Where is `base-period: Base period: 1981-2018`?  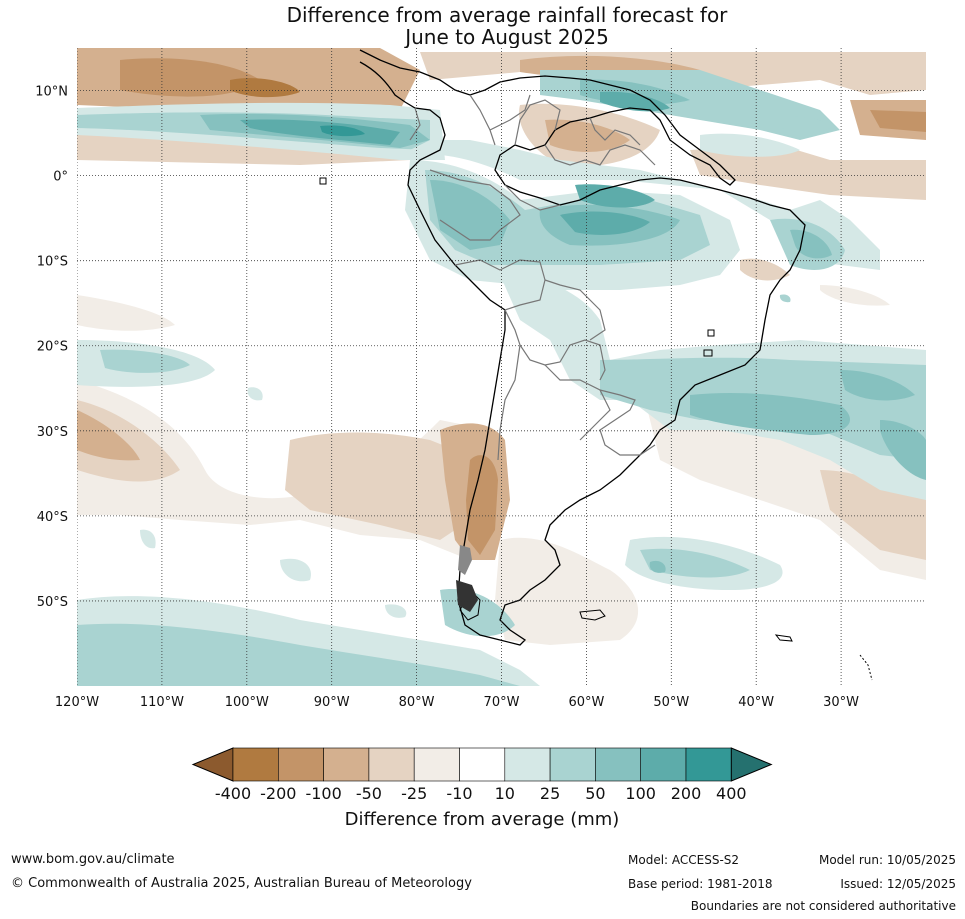
base-period: Base period: 1981-2018 is located at coordinates (700, 884).